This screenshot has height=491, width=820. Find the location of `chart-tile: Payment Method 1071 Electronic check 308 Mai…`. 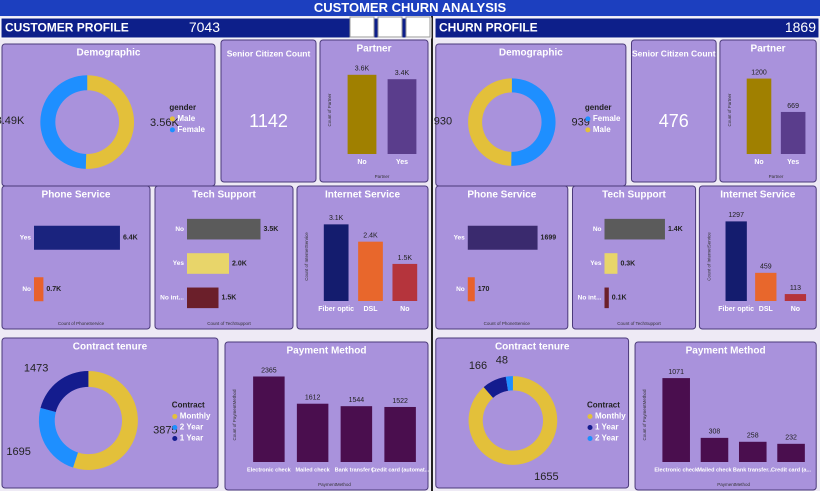

chart-tile: Payment Method 1071 Electronic check 308 Mai… is located at coordinates (725, 416).